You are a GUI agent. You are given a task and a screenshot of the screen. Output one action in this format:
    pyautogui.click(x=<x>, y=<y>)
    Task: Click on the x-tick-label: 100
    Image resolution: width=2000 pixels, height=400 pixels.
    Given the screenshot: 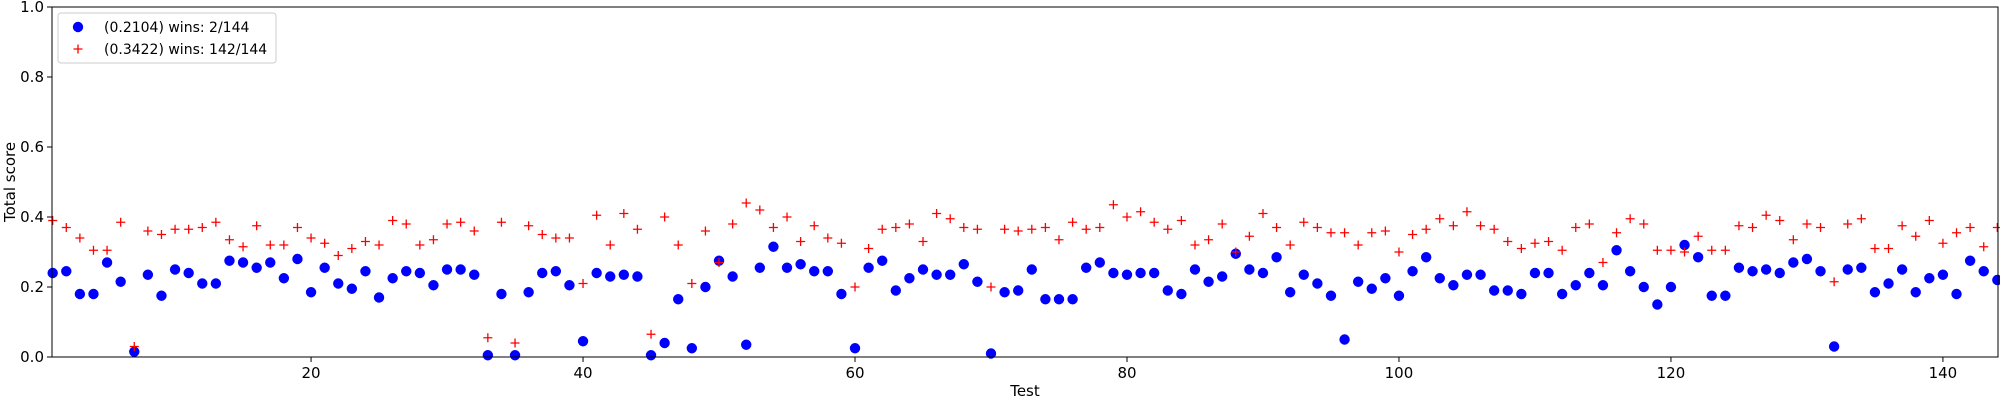 What is the action you would take?
    pyautogui.click(x=1399, y=373)
    